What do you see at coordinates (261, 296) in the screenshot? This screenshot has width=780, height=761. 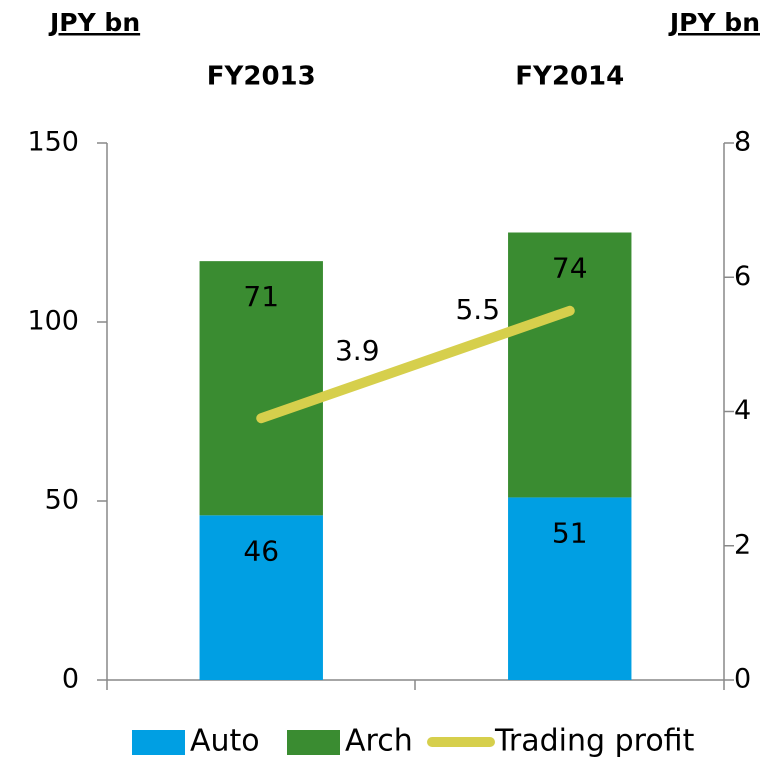 I see `data-label: 71` at bounding box center [261, 296].